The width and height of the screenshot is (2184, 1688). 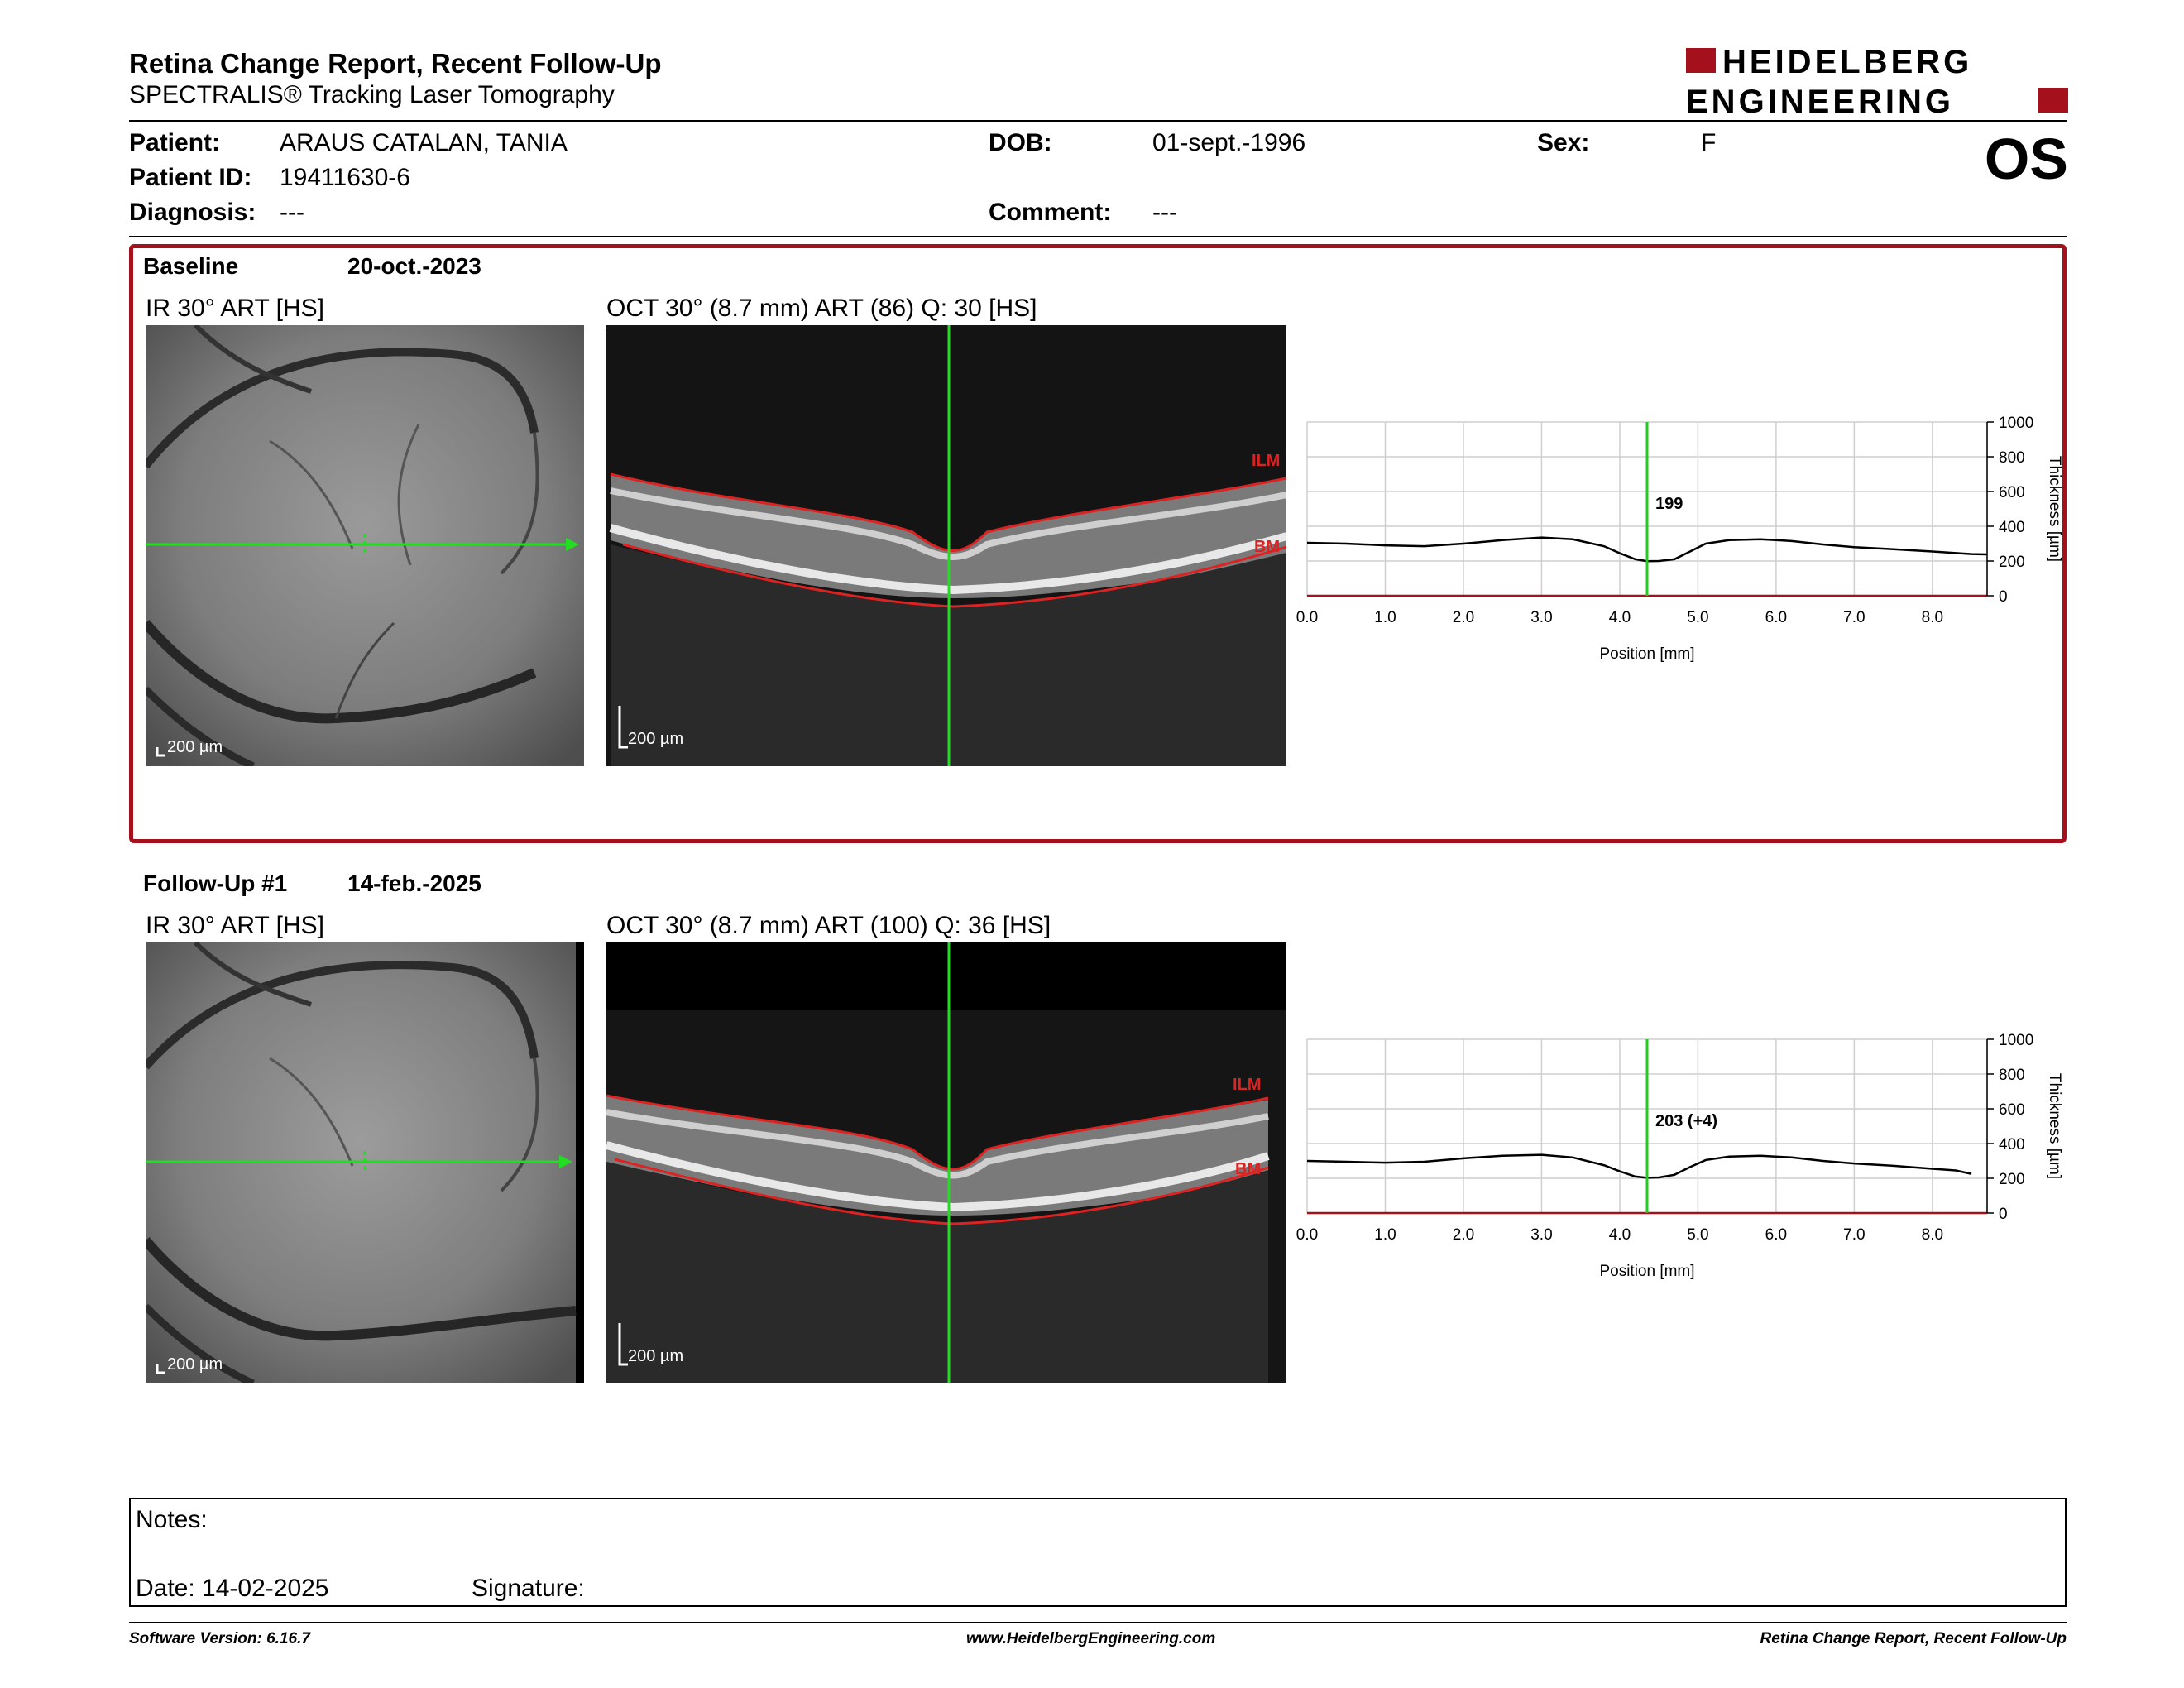 I want to click on baseline-oct-bscan-image: ILM BM 200 µm, so click(x=946, y=545).